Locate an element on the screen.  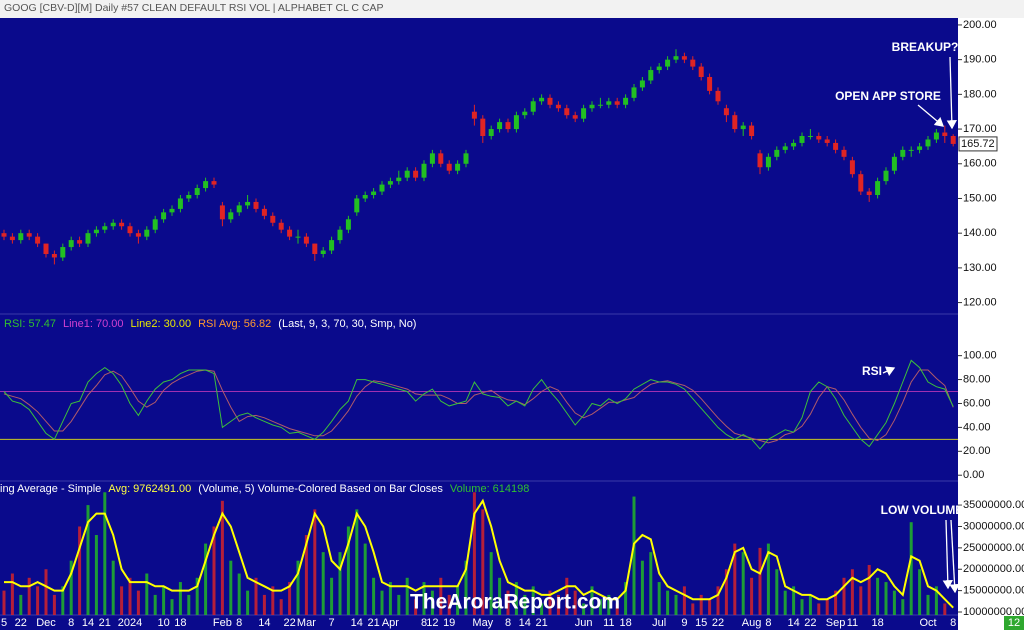
date-label: Mar is located at coordinates (306, 623).